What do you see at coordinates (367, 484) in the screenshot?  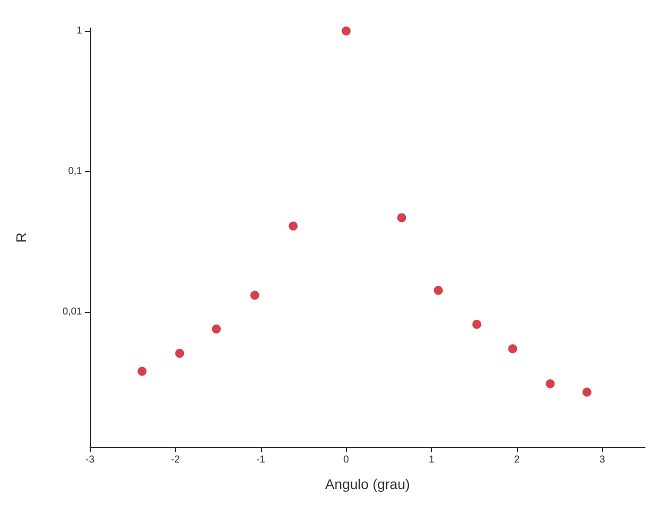 I see `x-axis-title: Angulo (grau)` at bounding box center [367, 484].